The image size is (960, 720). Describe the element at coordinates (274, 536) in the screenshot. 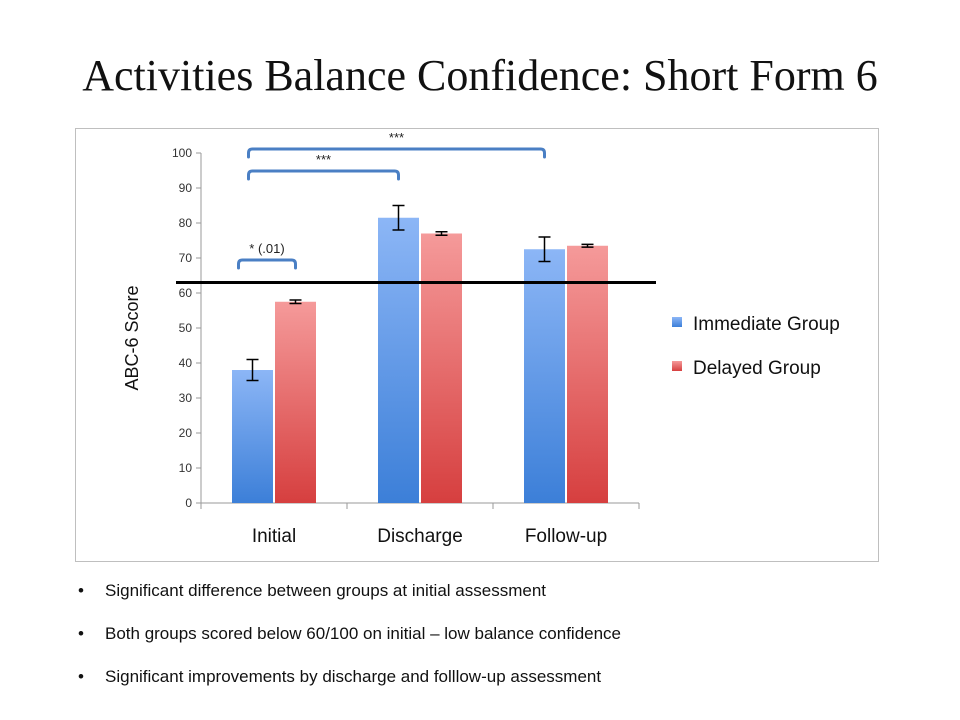

I see `x-tick-label: Initial` at that location.